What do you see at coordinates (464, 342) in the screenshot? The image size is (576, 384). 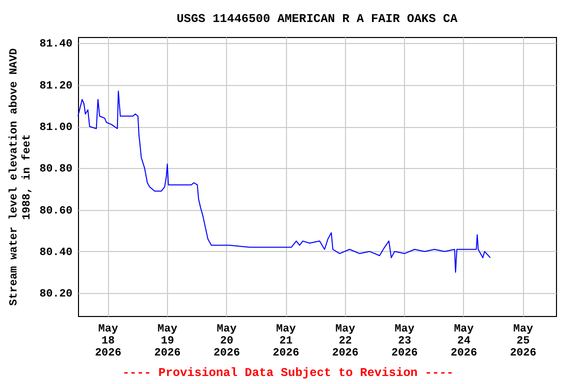 I see `x-tick-label: May 24 2026` at bounding box center [464, 342].